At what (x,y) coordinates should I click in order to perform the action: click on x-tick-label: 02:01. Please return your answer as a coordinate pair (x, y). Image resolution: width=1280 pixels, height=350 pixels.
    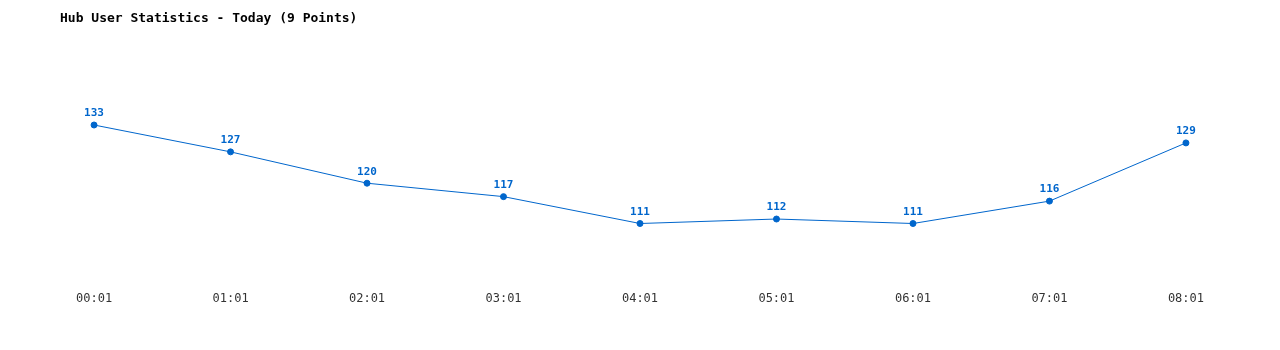
    Looking at the image, I should click on (367, 297).